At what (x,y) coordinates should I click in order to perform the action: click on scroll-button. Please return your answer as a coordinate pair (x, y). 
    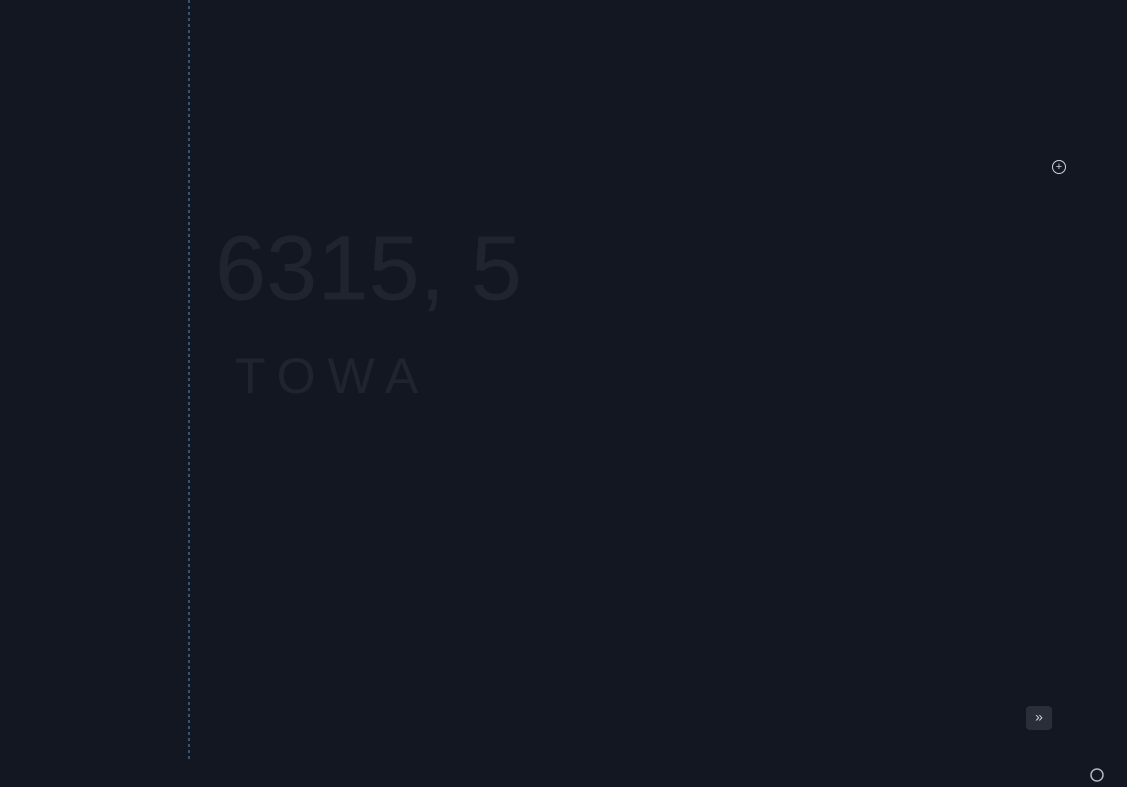
    Looking at the image, I should click on (1039, 718).